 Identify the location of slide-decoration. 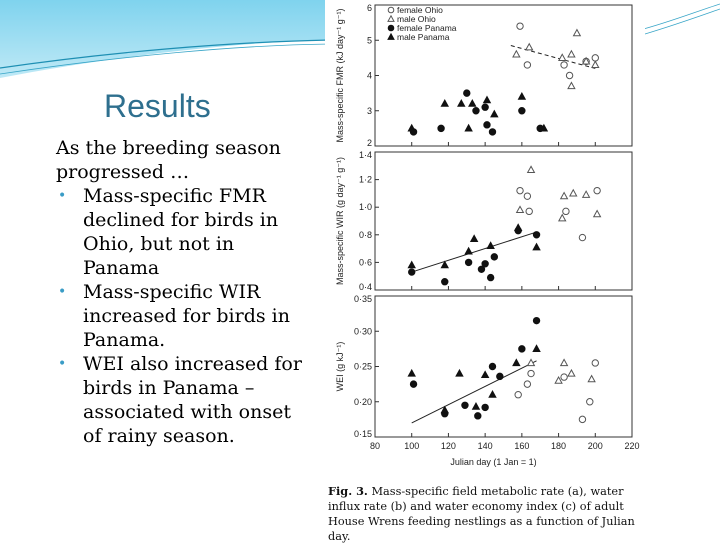
(360, 39).